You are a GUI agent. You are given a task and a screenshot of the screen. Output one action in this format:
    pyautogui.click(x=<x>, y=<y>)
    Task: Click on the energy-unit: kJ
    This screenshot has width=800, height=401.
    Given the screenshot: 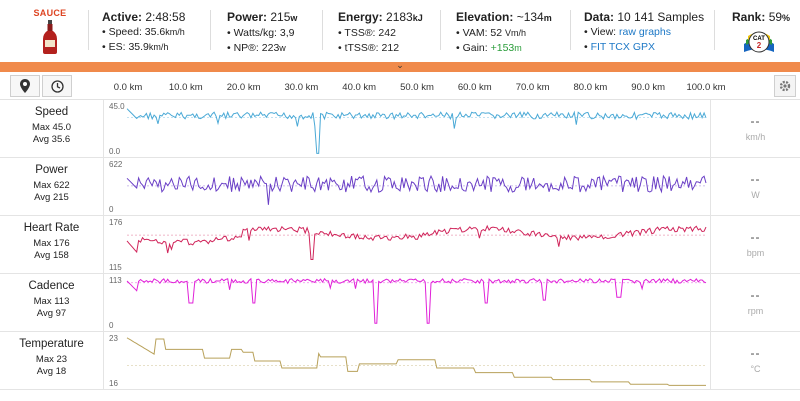 What is the action you would take?
    pyautogui.click(x=417, y=18)
    